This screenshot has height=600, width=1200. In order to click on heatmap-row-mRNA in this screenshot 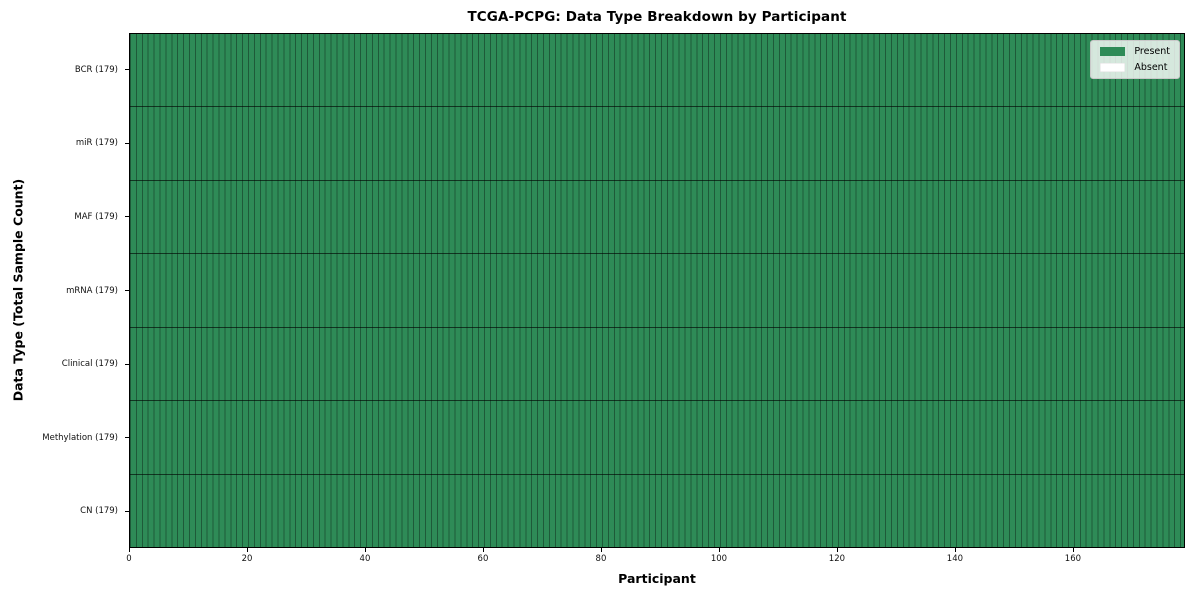, I will do `click(657, 291)`.